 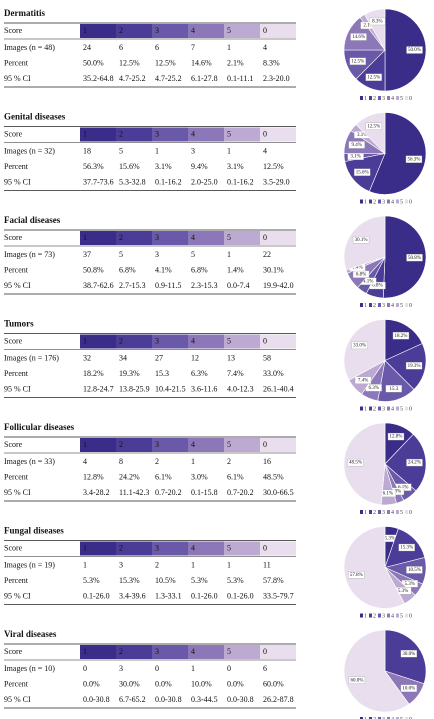 What do you see at coordinates (361, 274) in the screenshot?
I see `pie-label: 6.8%` at bounding box center [361, 274].